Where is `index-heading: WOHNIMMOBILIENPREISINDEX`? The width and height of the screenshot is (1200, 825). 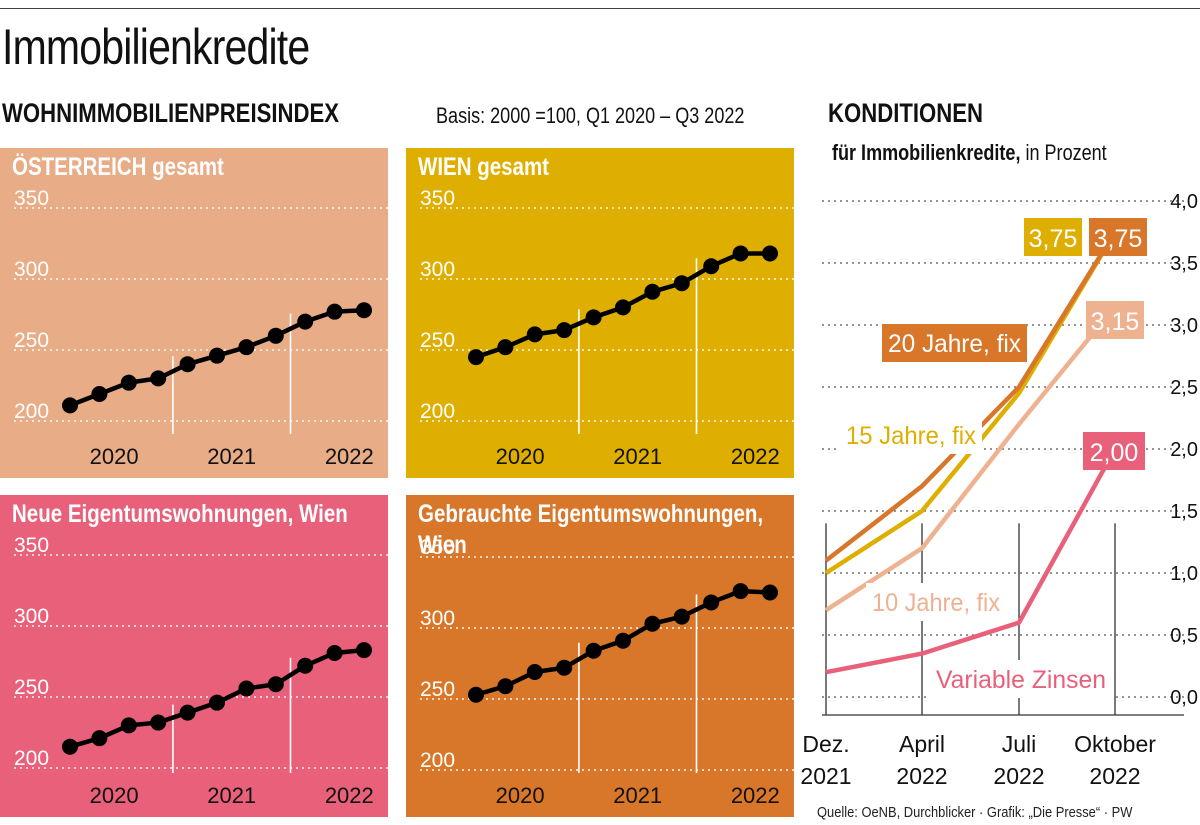 index-heading: WOHNIMMOBILIENPREISINDEX is located at coordinates (171, 113).